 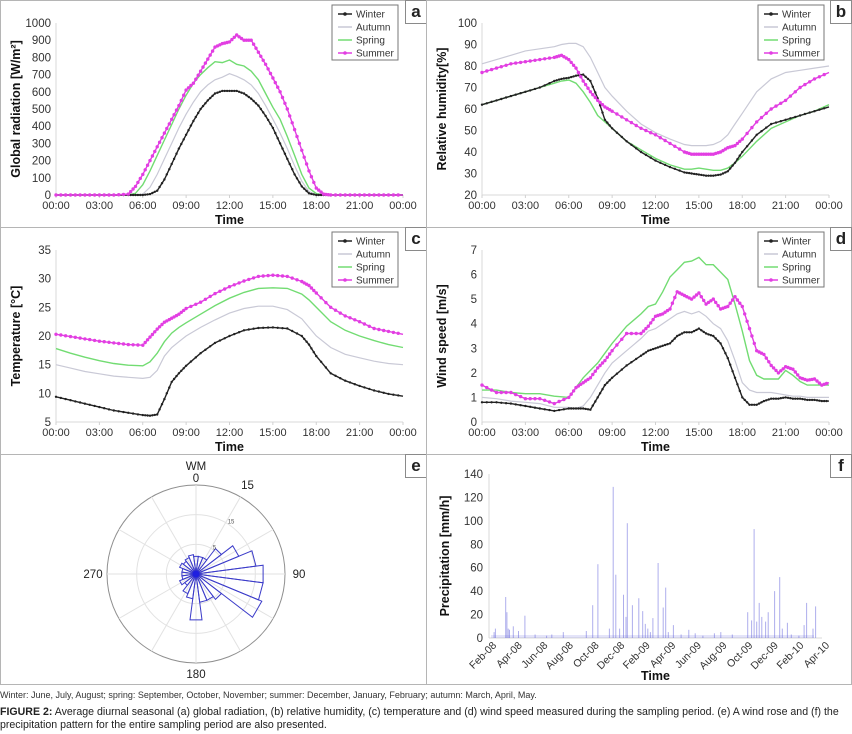 What do you see at coordinates (373, 28) in the screenshot?
I see `legend-label-autumn: Autumn` at bounding box center [373, 28].